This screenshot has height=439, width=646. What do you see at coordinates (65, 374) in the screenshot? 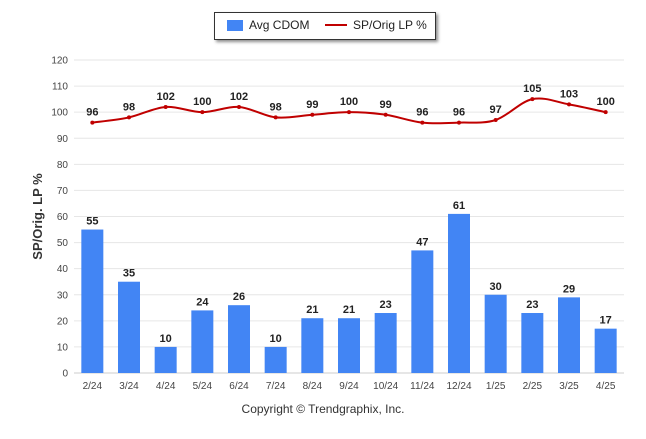
I see `y-tick-label: 0` at bounding box center [65, 374].